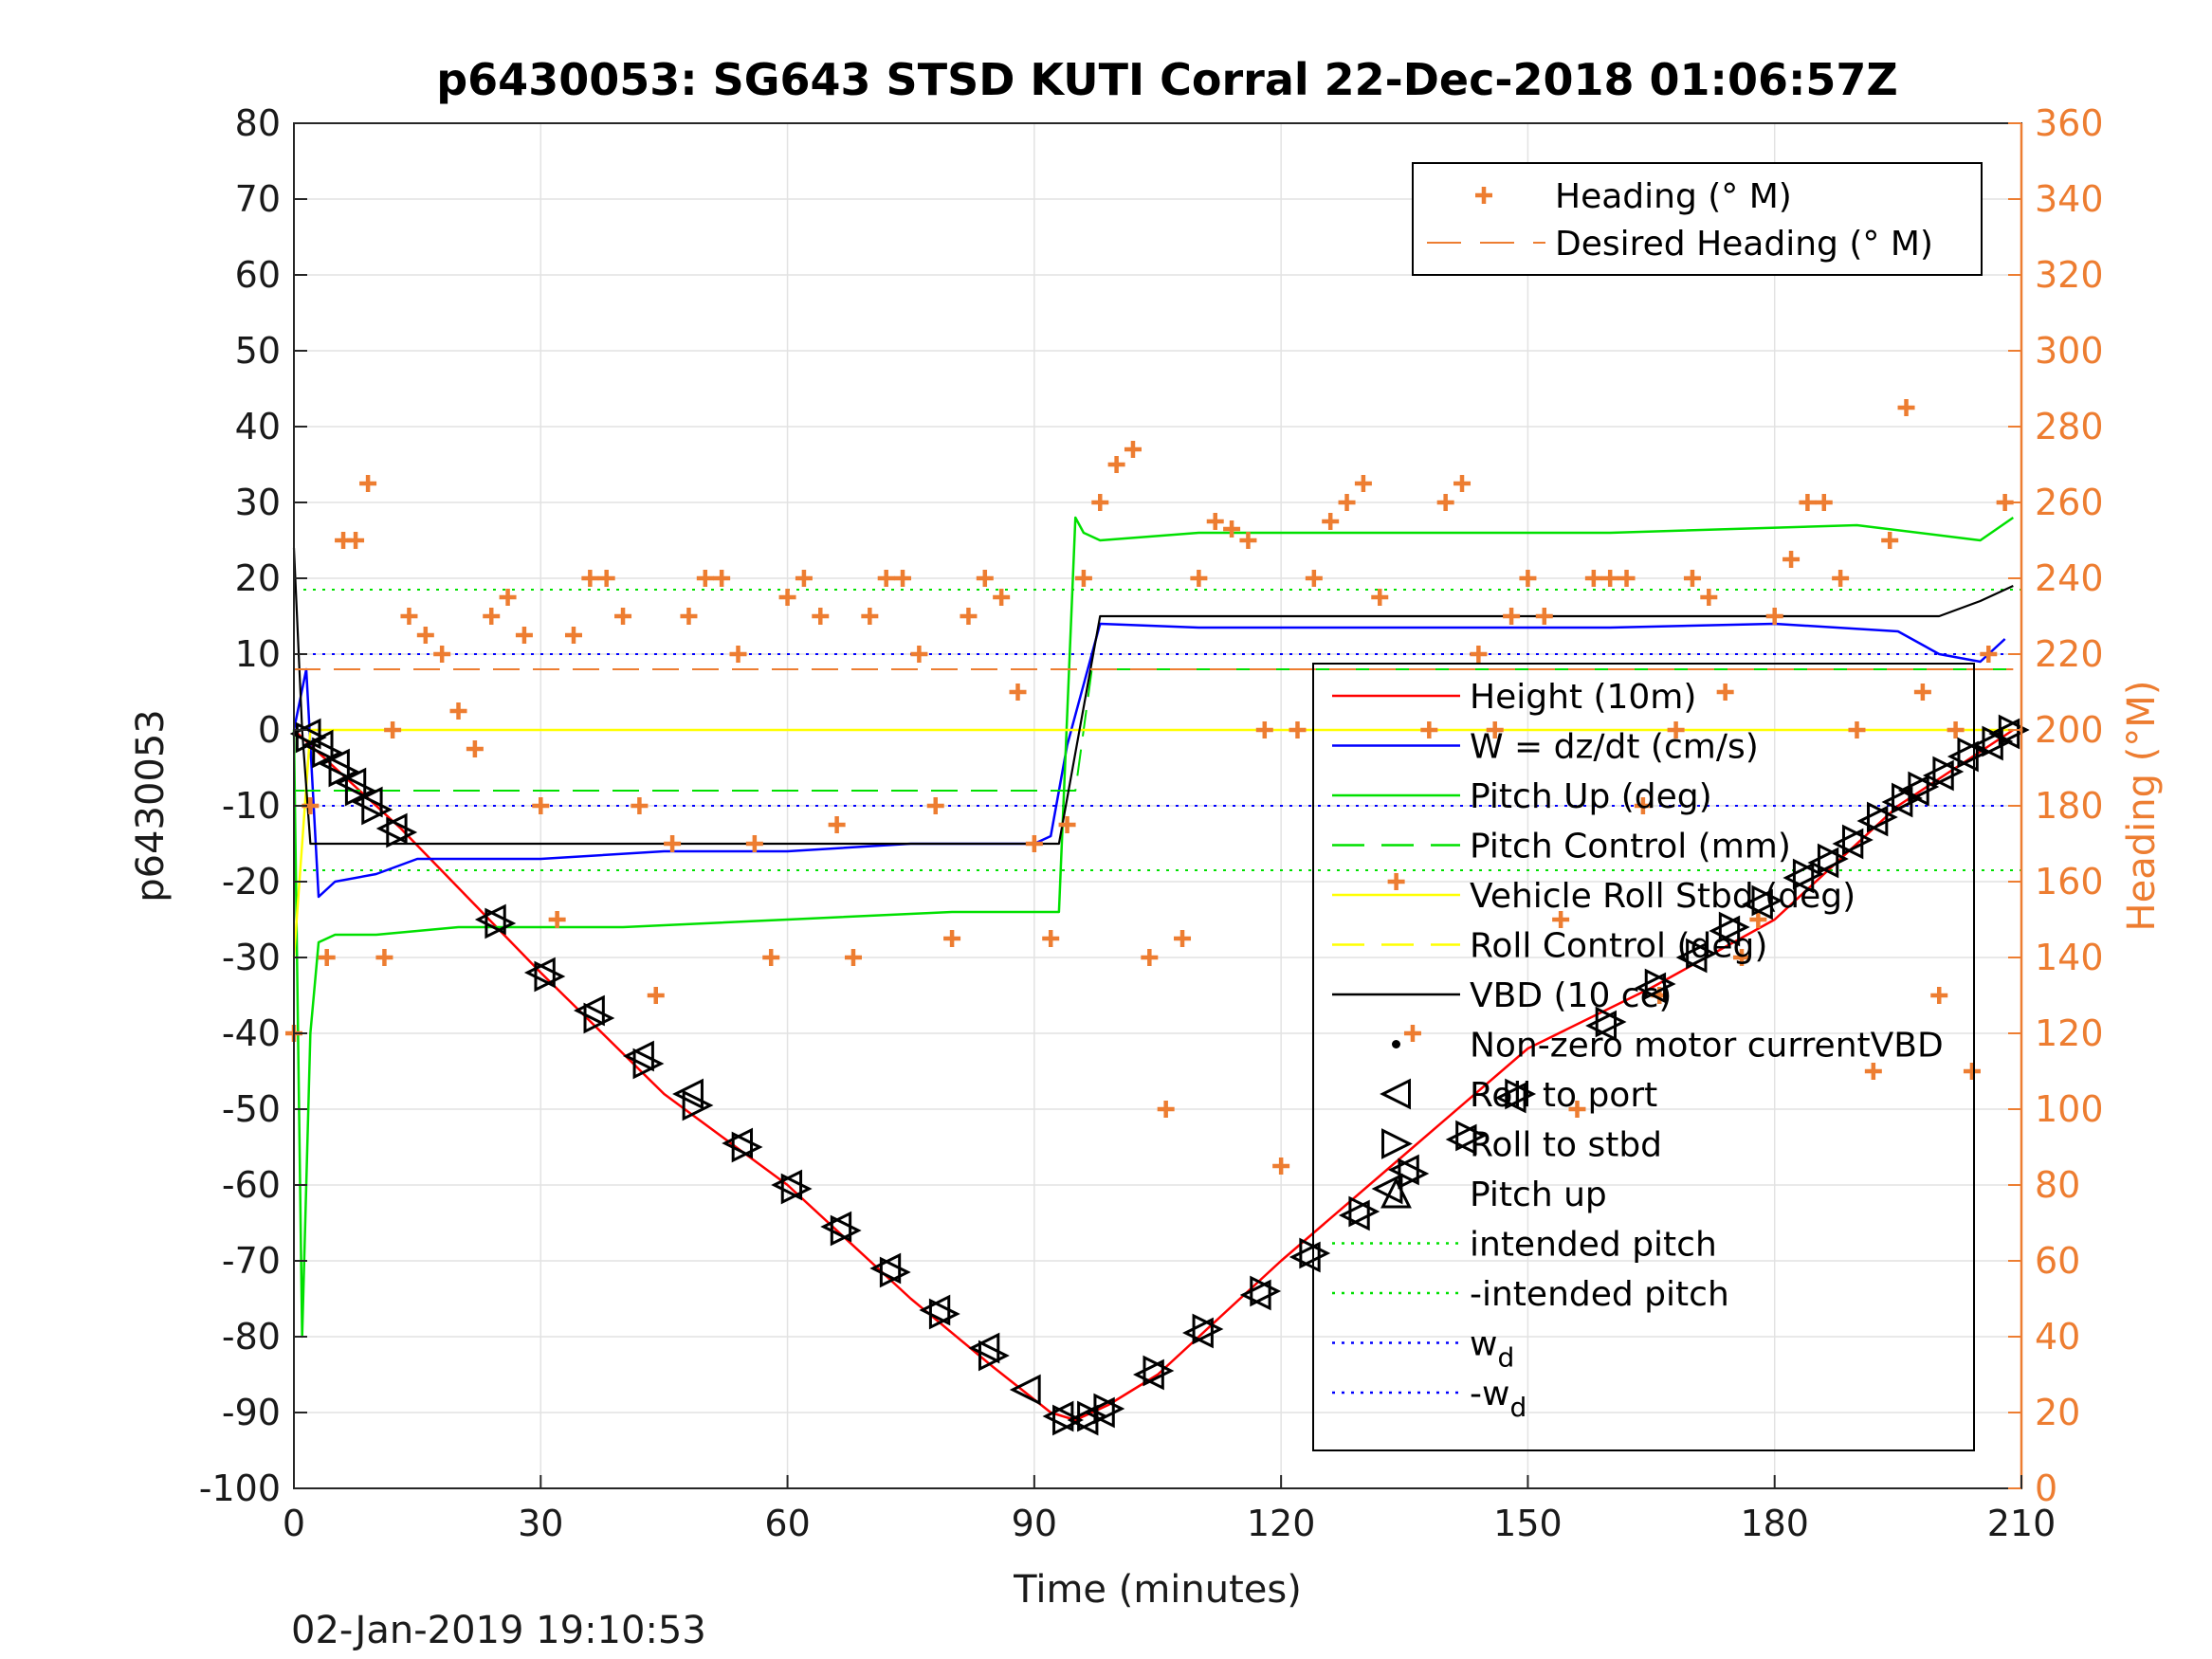  Describe the element at coordinates (1591, 796) in the screenshot. I see `legend-label: Pitch Up (deg)` at that location.